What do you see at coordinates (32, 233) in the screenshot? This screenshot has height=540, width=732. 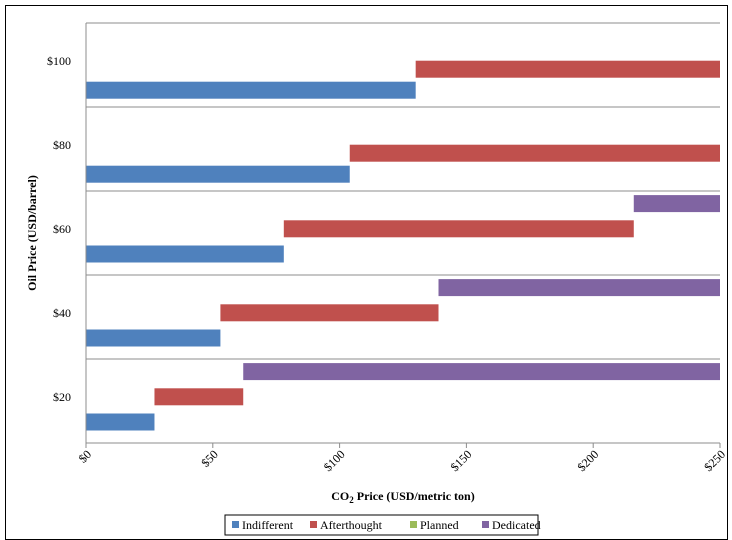 I see `y-axis-title: Oil Price (USD/barrel)` at bounding box center [32, 233].